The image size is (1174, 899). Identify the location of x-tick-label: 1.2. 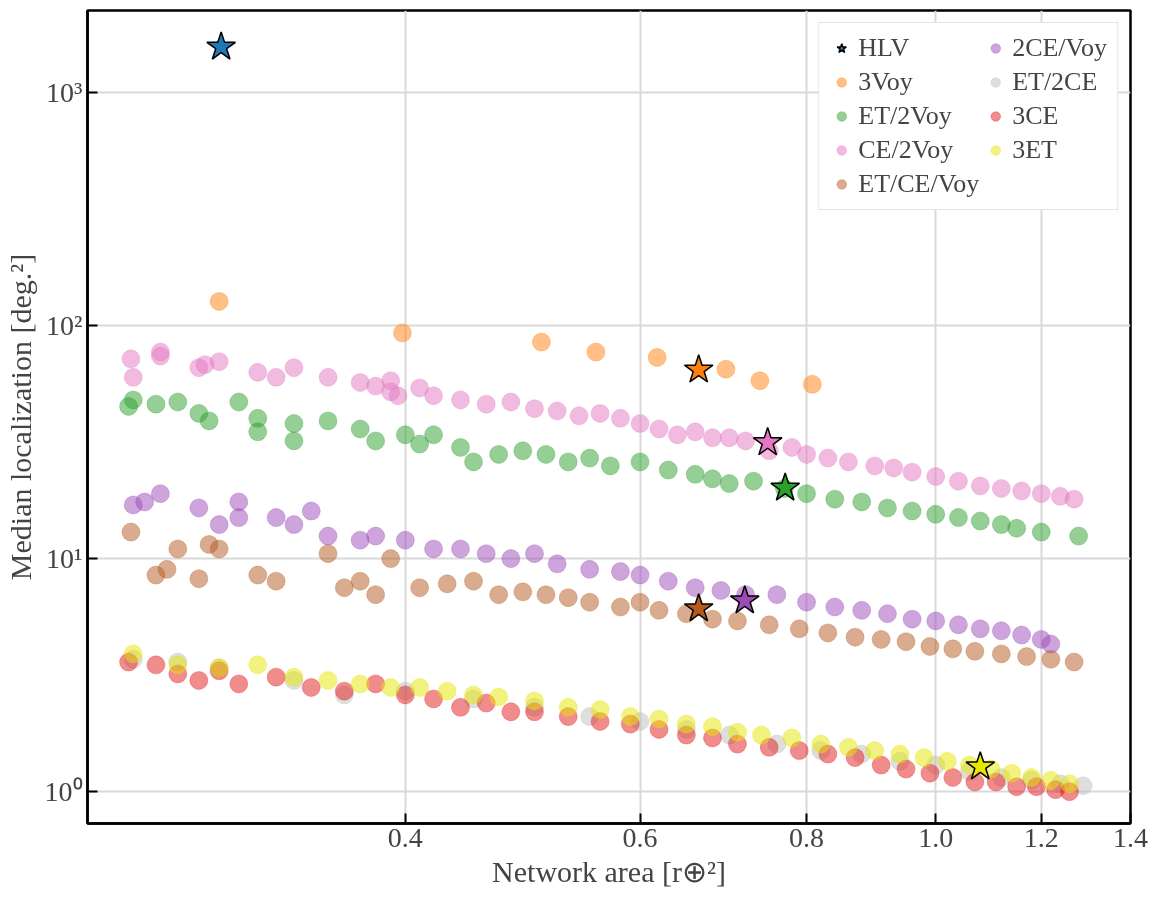
(1041, 837).